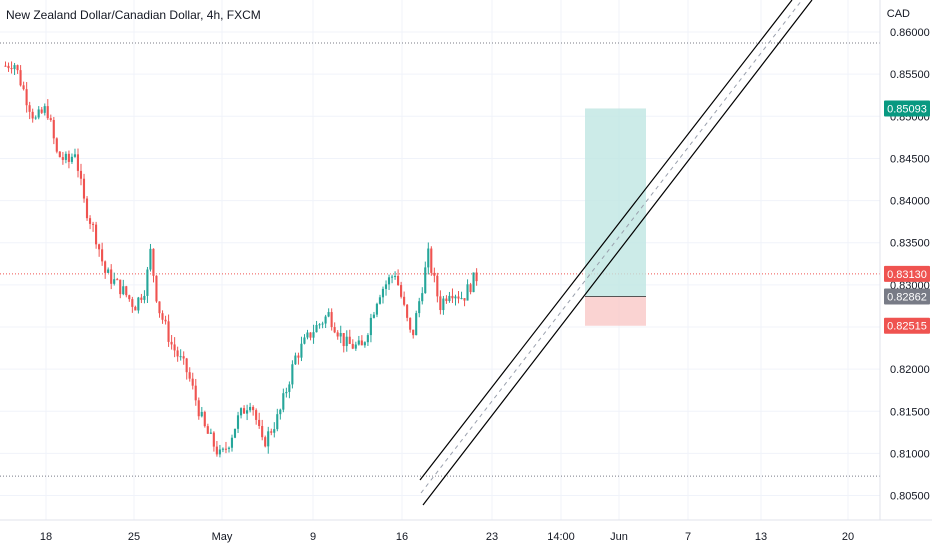  What do you see at coordinates (313, 537) in the screenshot?
I see `x-tick-label: 9` at bounding box center [313, 537].